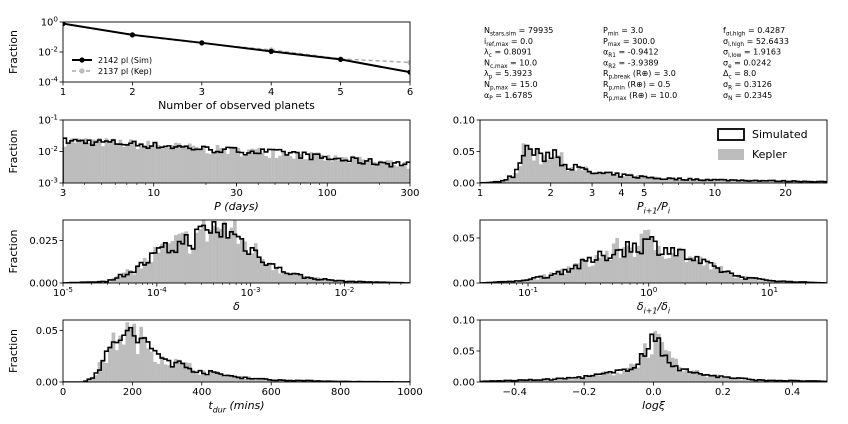  I want to click on x-tick-label: 10-1​, so click(528, 292).